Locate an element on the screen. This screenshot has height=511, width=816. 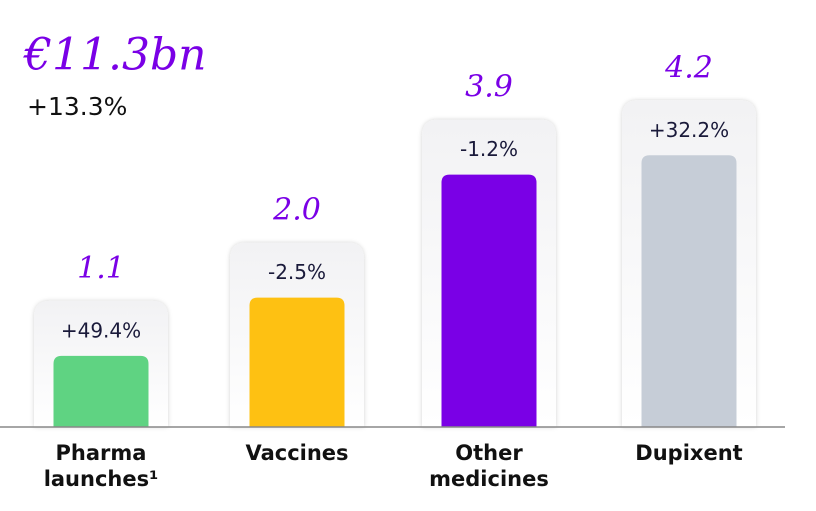
value-label: 4.2 is located at coordinates (688, 67).